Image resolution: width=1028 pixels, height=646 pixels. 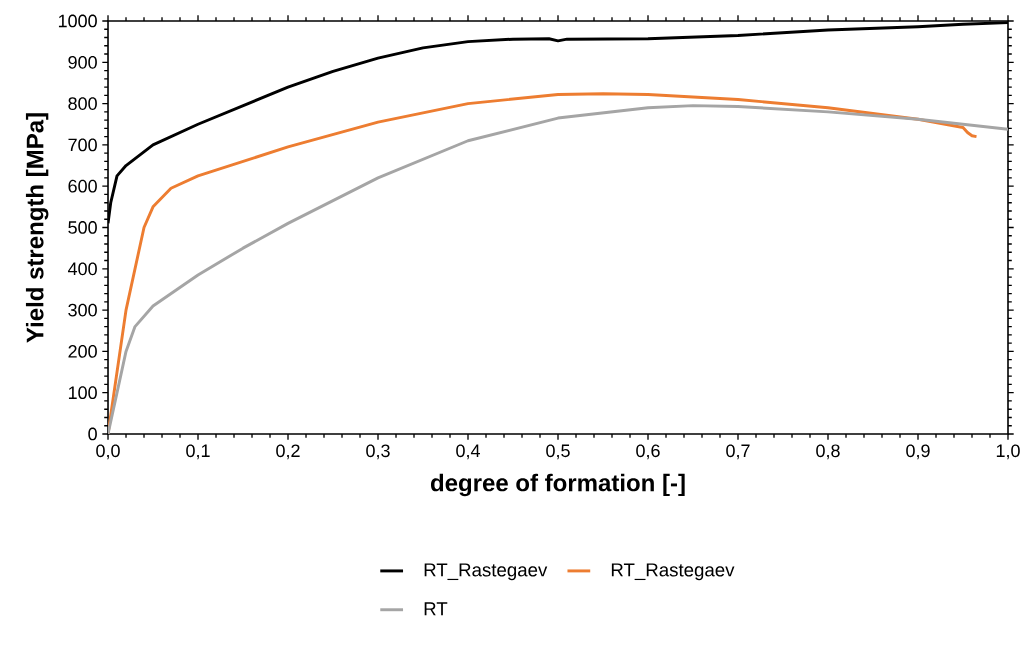 I want to click on x-tick-label: 0,4, so click(x=468, y=452).